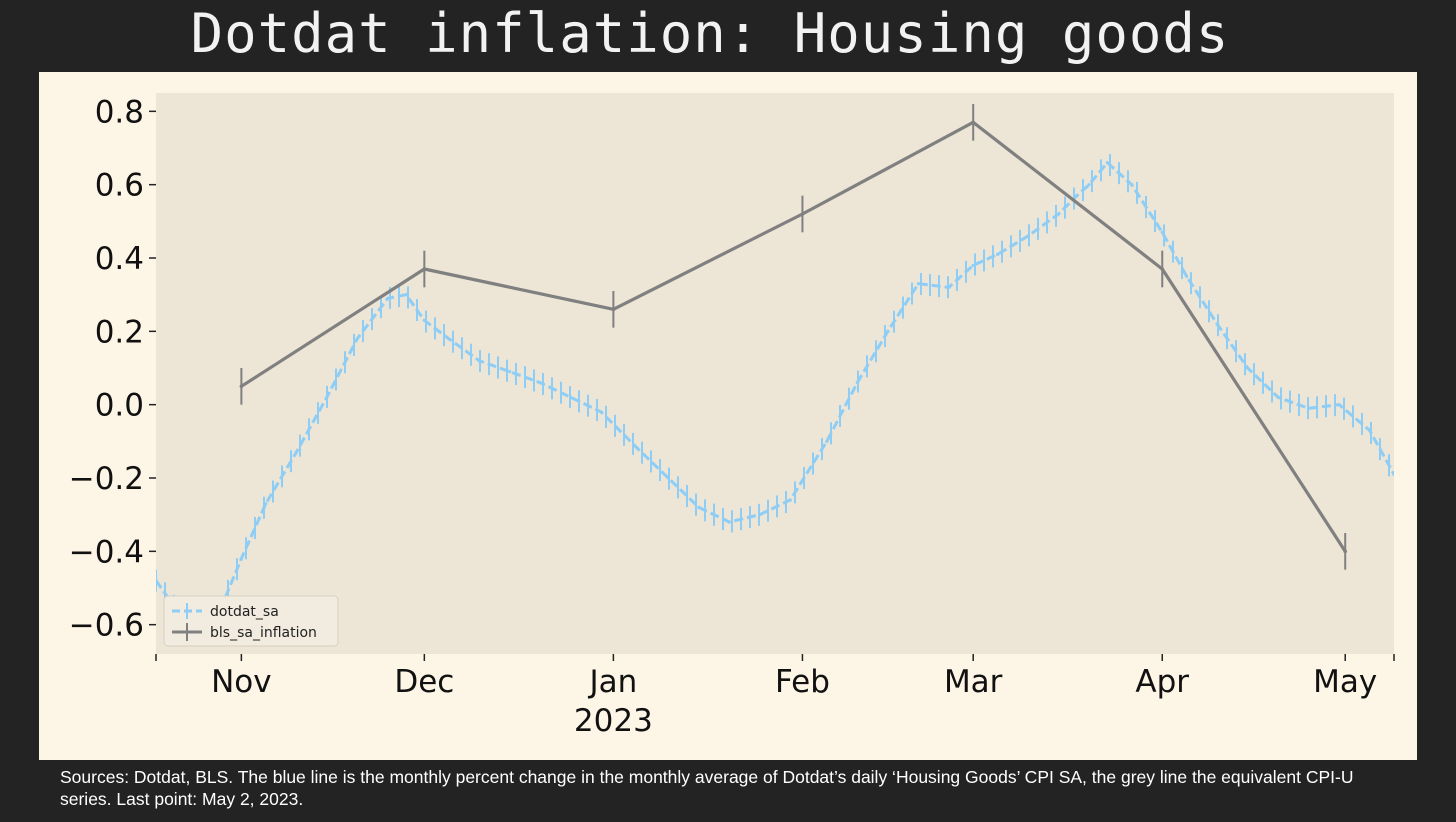 This screenshot has width=1456, height=822. Describe the element at coordinates (106, 552) in the screenshot. I see `y-tick-label: −0.4` at that location.